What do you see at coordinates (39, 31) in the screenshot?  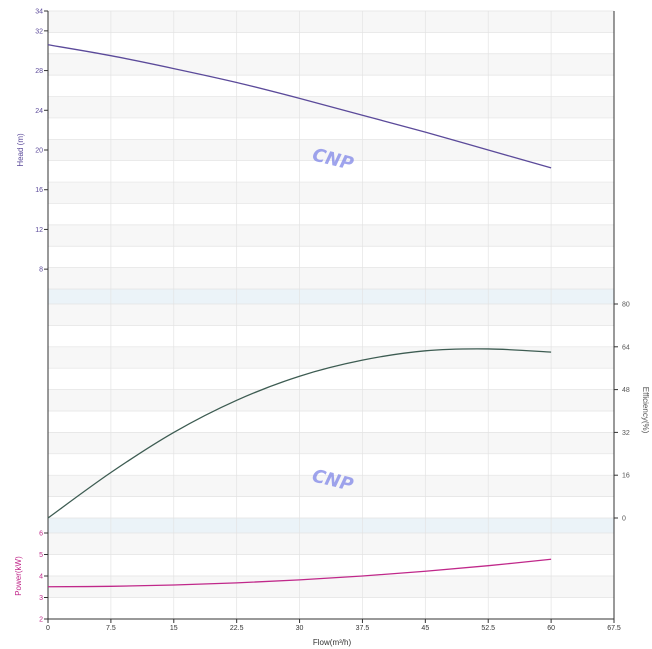 I see `head-tick-label: 32` at bounding box center [39, 31].